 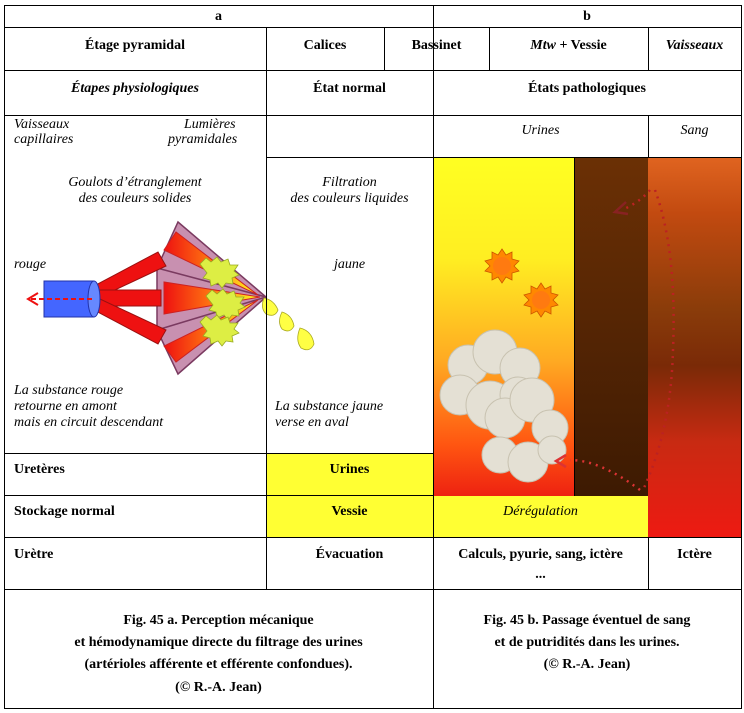 What do you see at coordinates (349, 264) in the screenshot?
I see `label-jaune: jaune` at bounding box center [349, 264].